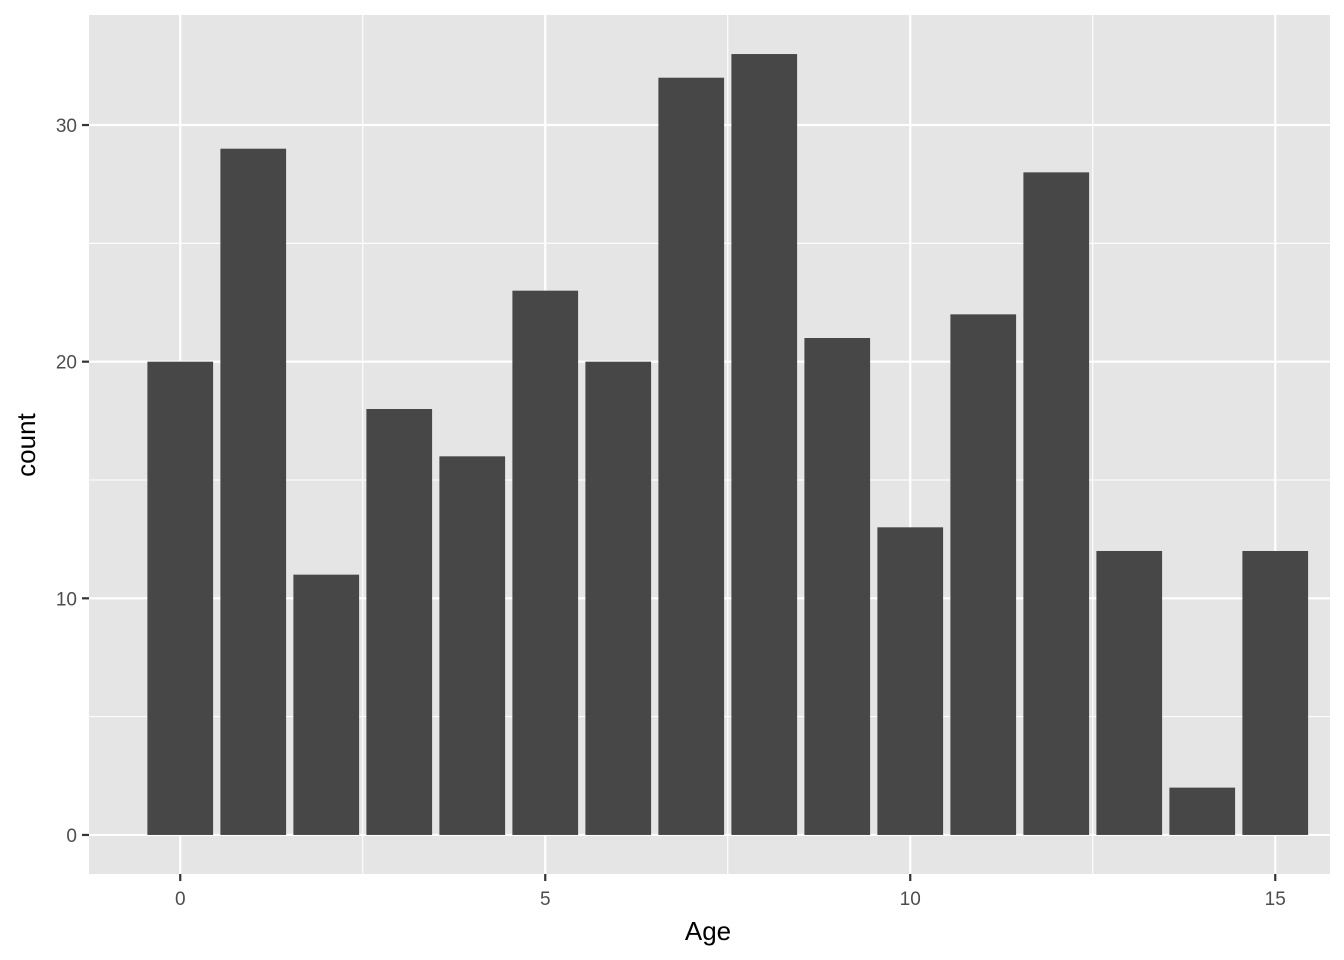  Describe the element at coordinates (730, 892) in the screenshot. I see `x-axis: 0 5 10 15` at that location.